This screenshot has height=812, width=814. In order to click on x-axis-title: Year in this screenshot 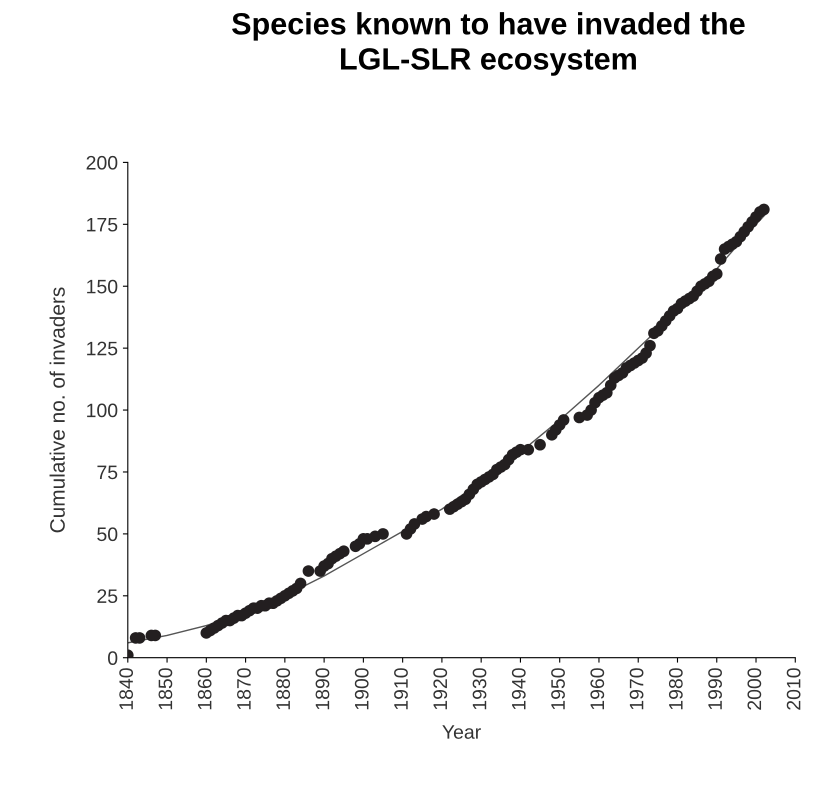, I will do `click(461, 732)`.